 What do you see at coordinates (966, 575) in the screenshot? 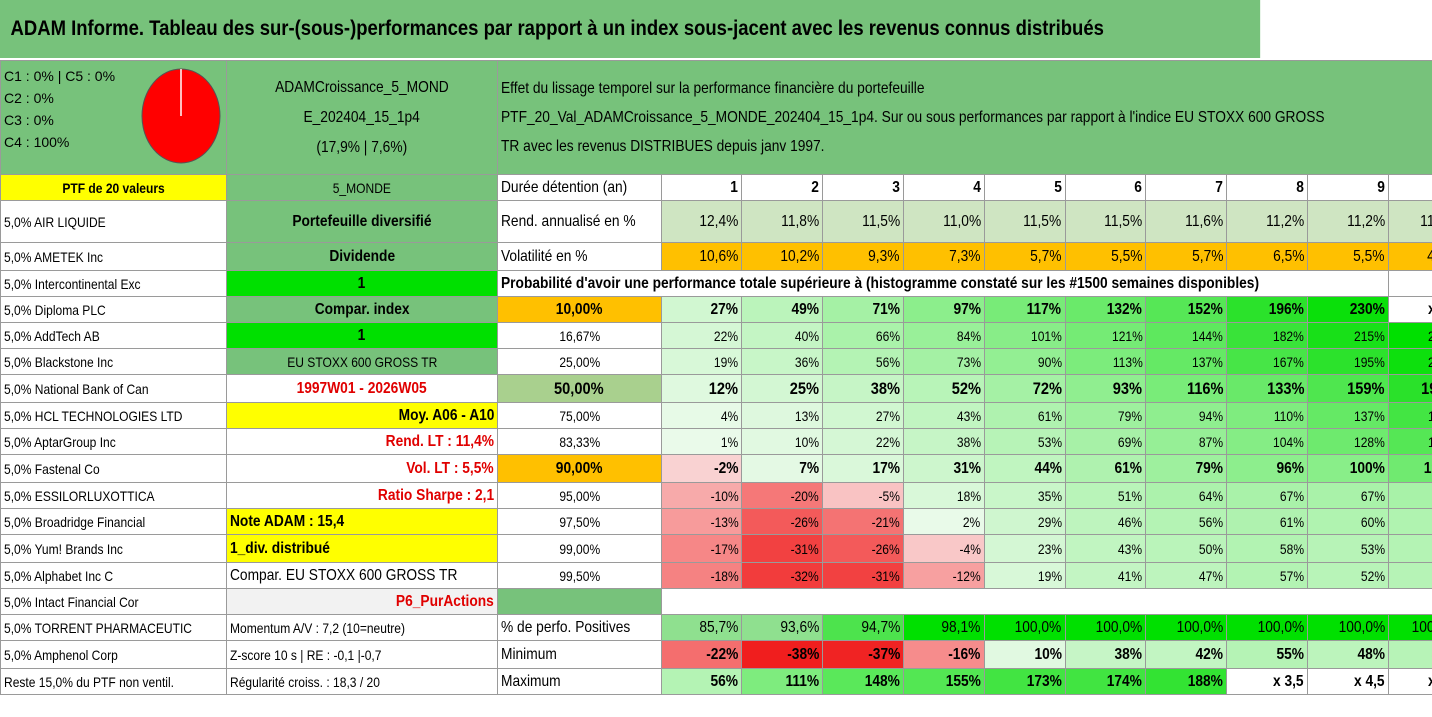
I see `probability-value-text: -12%` at bounding box center [966, 575].